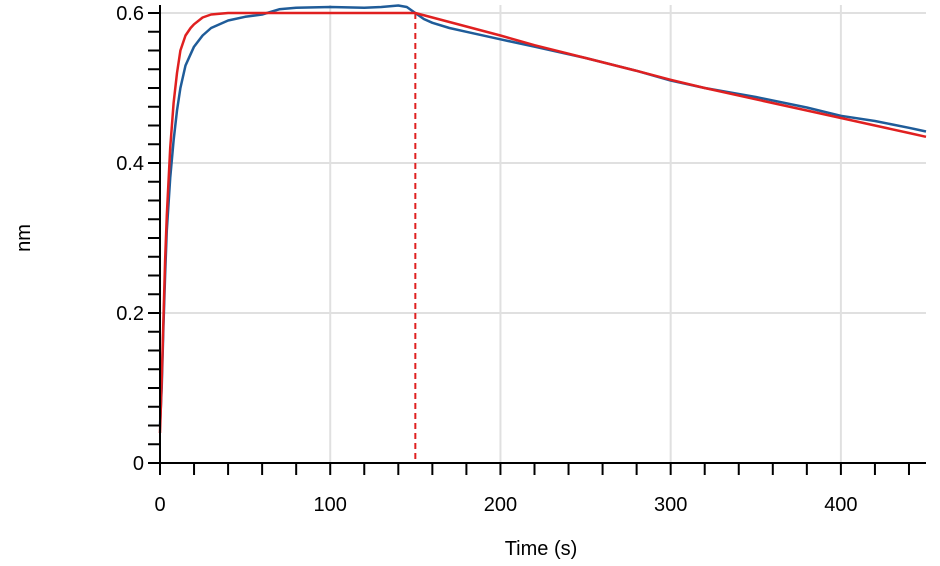  Describe the element at coordinates (330, 505) in the screenshot. I see `x-tick-label: 100` at that location.